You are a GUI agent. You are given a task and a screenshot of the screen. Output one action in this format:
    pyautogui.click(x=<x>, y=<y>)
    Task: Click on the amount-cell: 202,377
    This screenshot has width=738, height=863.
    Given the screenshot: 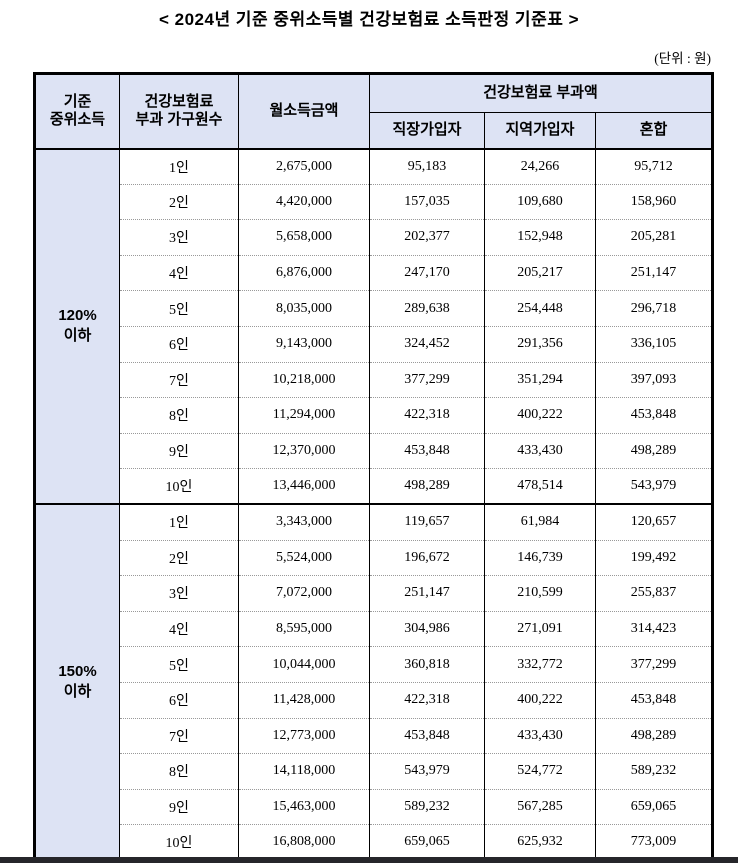 What is the action you would take?
    pyautogui.click(x=427, y=237)
    